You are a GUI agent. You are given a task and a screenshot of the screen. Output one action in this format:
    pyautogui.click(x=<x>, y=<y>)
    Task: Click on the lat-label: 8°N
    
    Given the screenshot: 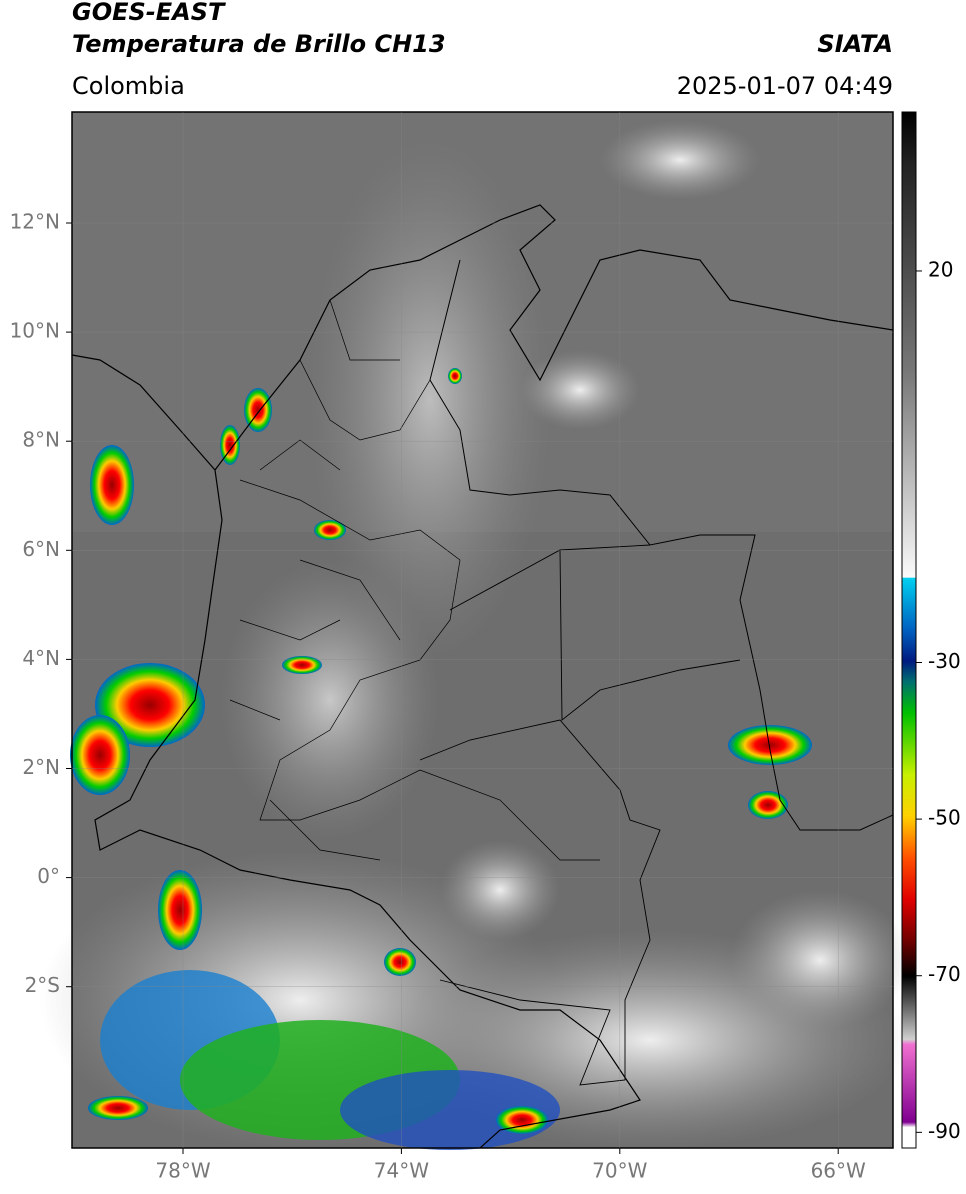 What is the action you would take?
    pyautogui.click(x=41, y=440)
    